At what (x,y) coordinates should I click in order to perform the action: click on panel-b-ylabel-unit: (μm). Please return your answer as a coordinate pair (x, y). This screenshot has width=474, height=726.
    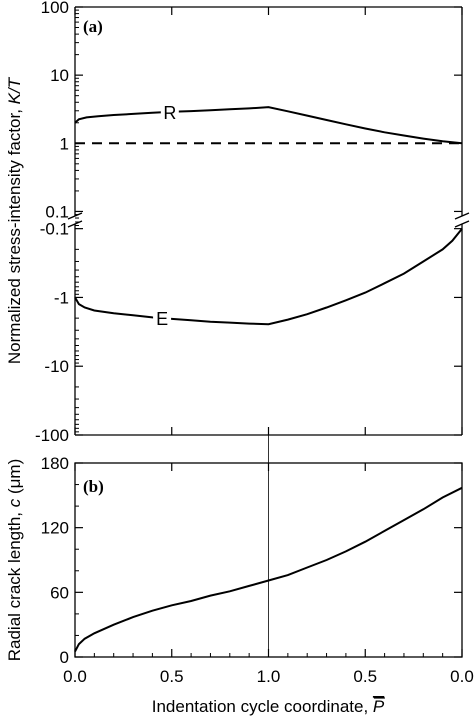
    Looking at the image, I should click on (14, 479).